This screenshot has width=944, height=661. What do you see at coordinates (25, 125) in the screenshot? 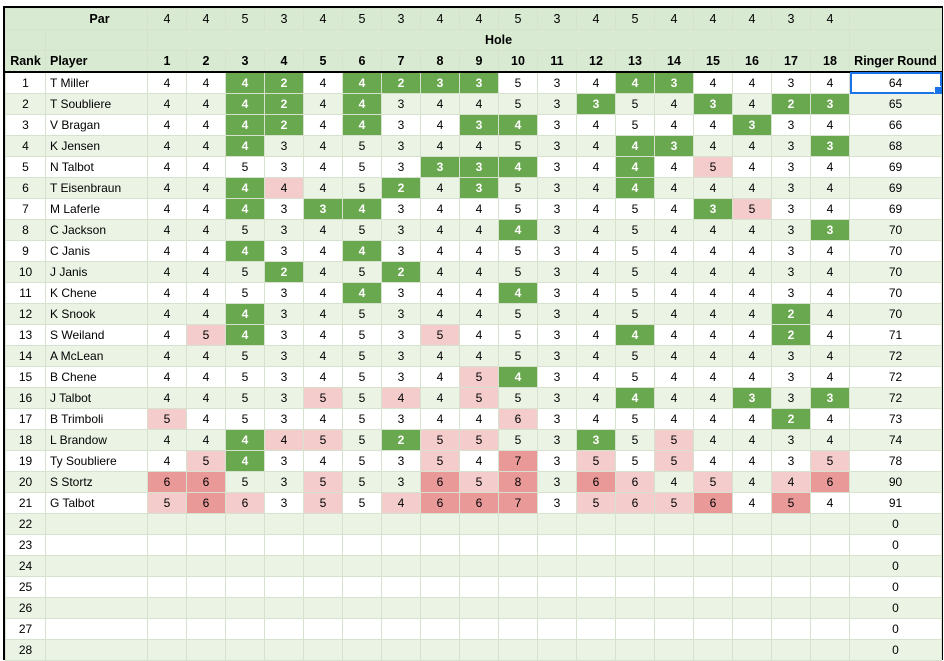
I see `rank-cell: 3` at bounding box center [25, 125].